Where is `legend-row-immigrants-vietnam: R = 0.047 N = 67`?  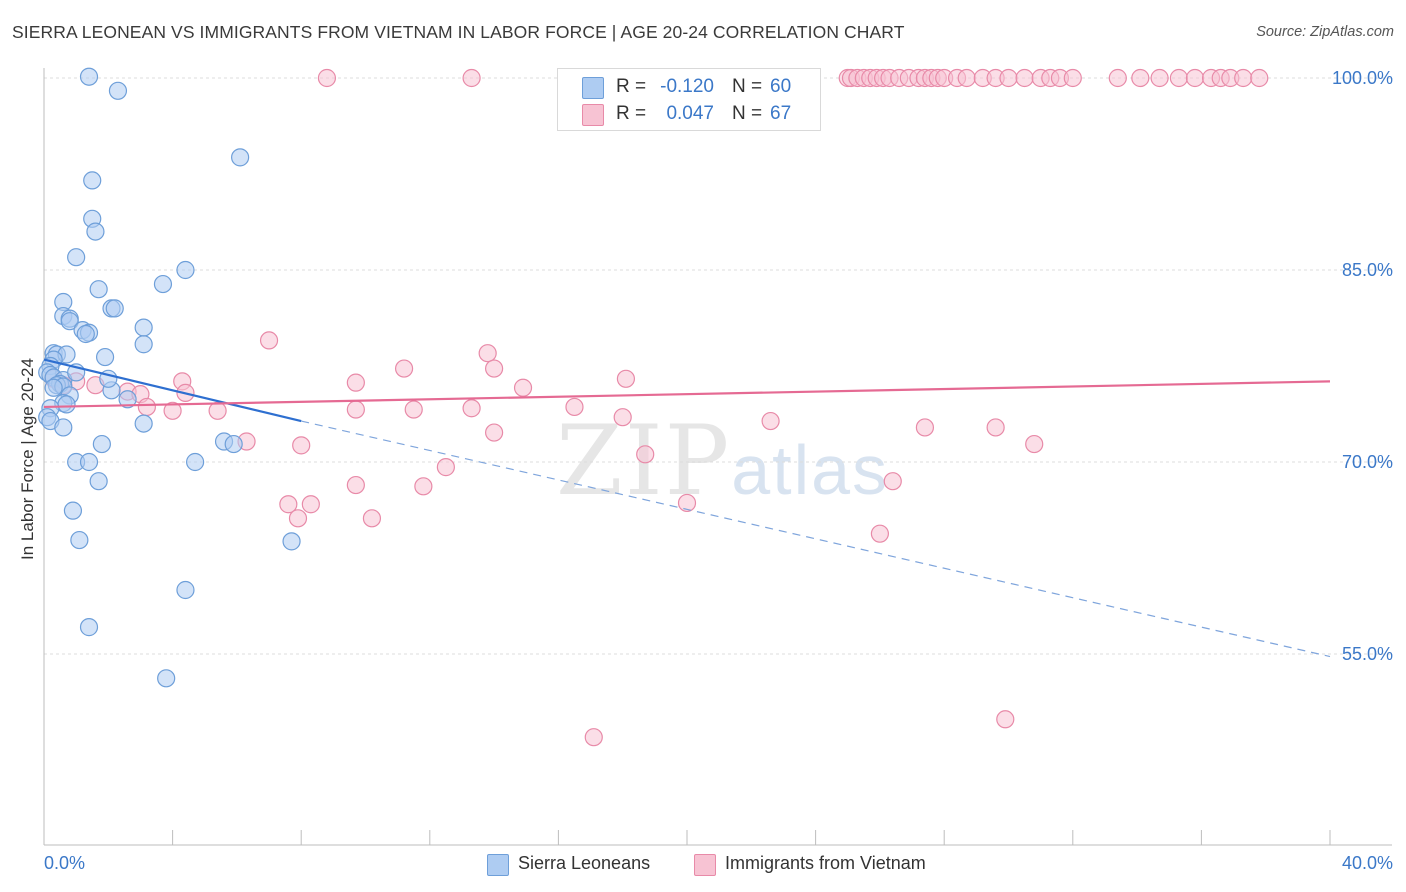 legend-row-immigrants-vietnam: R = 0.047 N = 67 is located at coordinates (689, 114).